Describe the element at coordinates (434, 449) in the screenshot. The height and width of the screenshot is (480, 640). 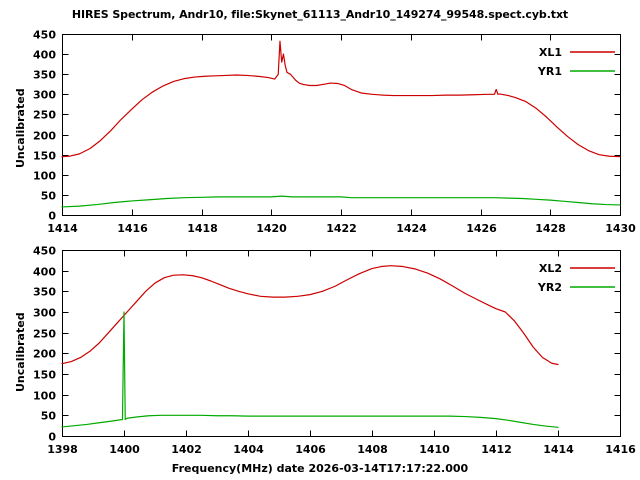
I see `x-tick-label-bottom: 1410` at that location.